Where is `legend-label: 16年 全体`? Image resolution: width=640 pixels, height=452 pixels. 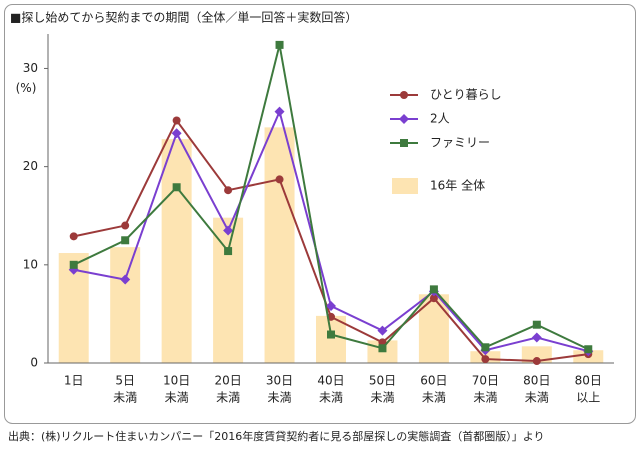
legend-label: 16年 全体 is located at coordinates (457, 185).